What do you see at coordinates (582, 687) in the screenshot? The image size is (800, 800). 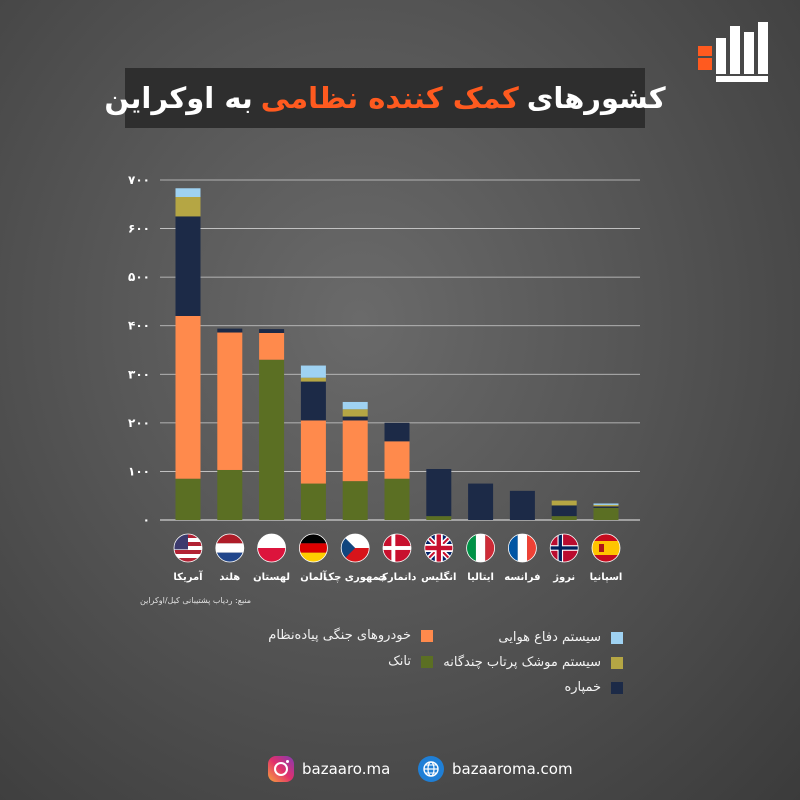 I see `legend-label-artillery: خمپاره` at bounding box center [582, 687].